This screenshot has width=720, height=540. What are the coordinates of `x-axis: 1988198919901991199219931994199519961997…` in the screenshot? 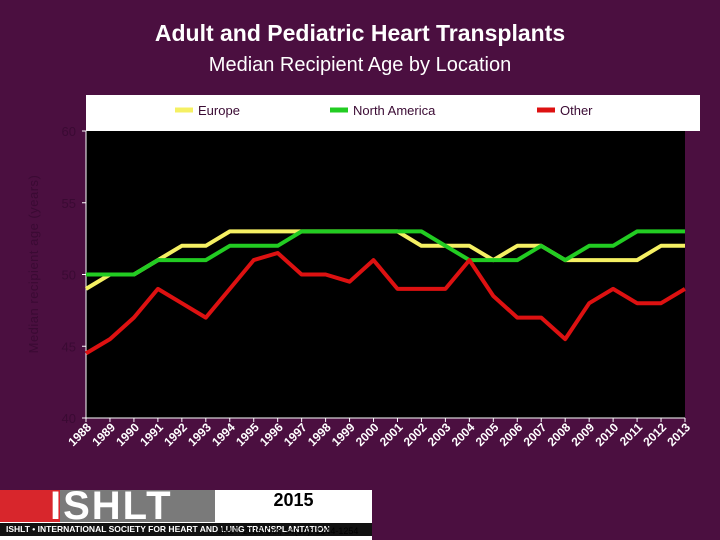 It's located at (379, 433).